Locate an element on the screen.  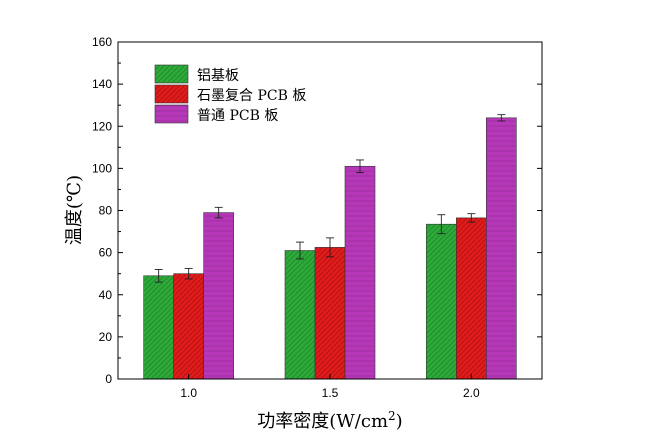
y-tick-label-7: 140 is located at coordinates (102, 84).